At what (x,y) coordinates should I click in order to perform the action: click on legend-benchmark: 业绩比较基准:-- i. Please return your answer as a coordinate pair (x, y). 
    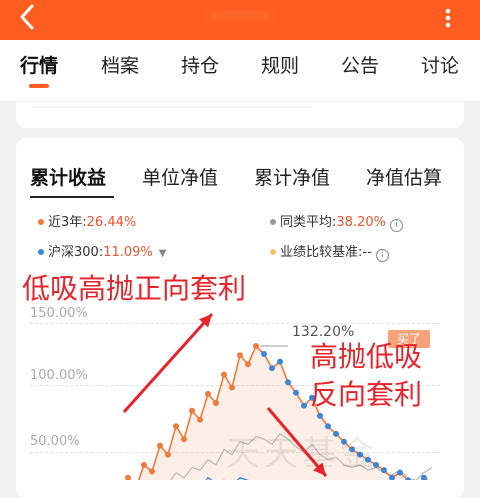
    Looking at the image, I should click on (329, 253).